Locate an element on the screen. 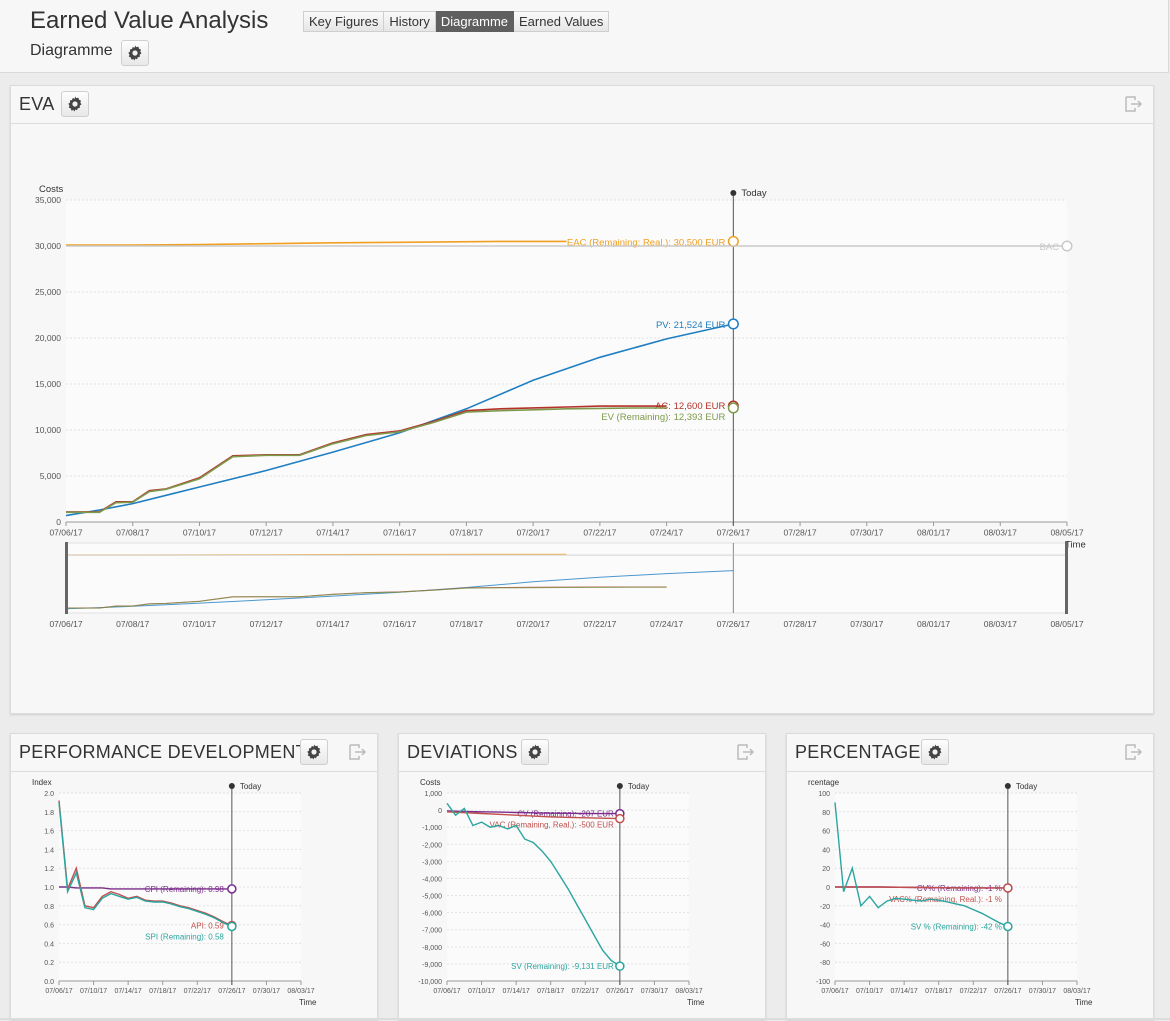 The image size is (1170, 1021). y-tick-label: 100 is located at coordinates (824, 794).